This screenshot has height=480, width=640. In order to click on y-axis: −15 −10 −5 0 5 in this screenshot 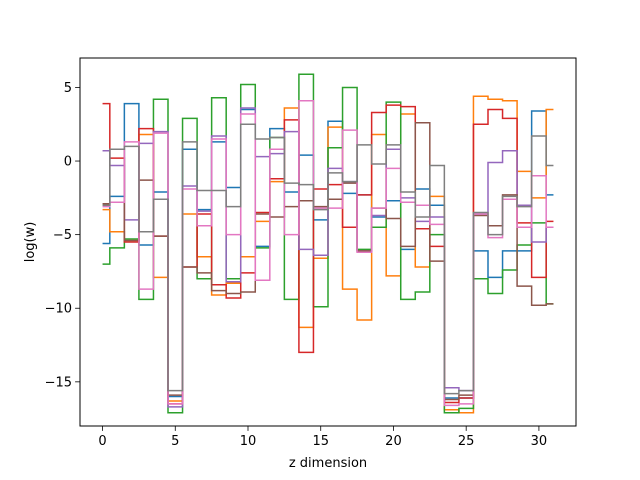, I will do `click(62, 235)`.